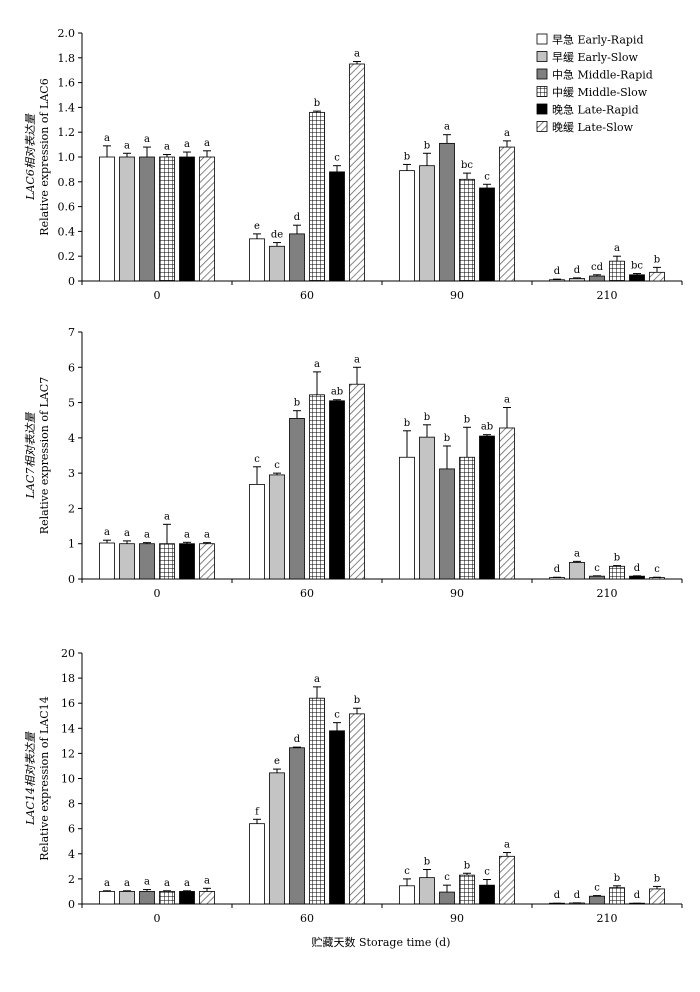 The image size is (700, 992). Describe the element at coordinates (71, 854) in the screenshot. I see `y-tick-label: 4` at that location.